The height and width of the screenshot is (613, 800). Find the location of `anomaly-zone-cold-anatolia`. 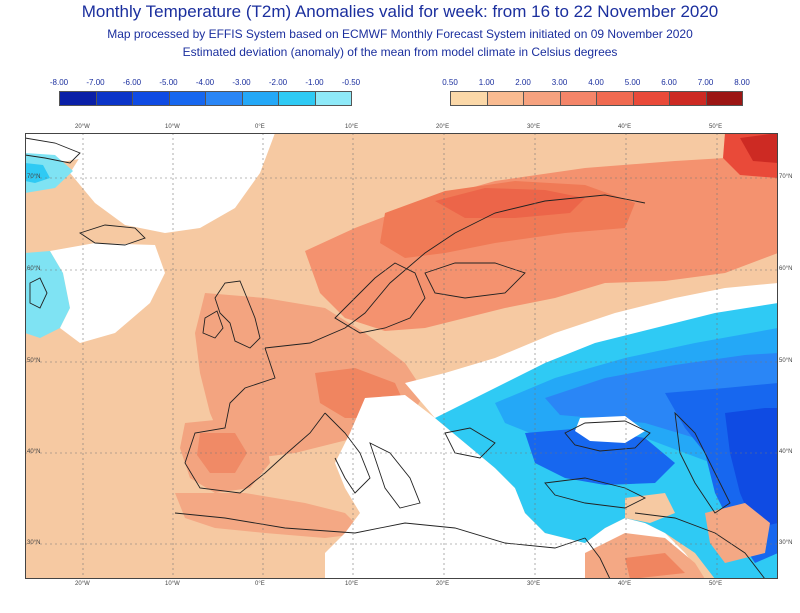

anomaly-zone-cold-anatolia is located at coordinates (600, 456).